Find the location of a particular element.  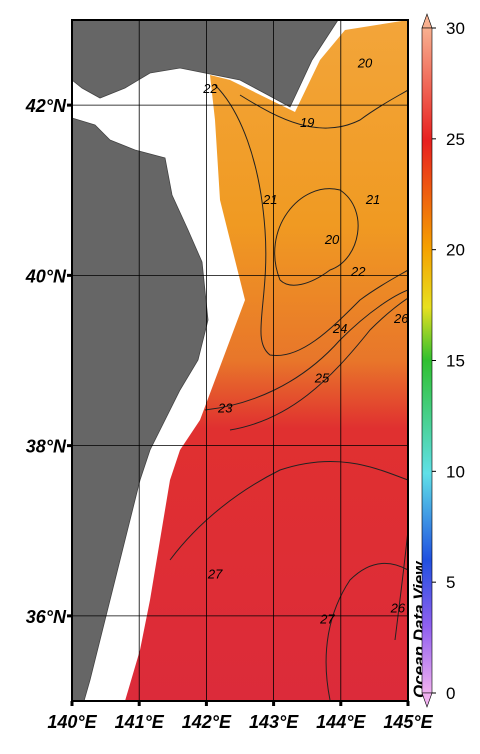

lon-tick-label: 141°E is located at coordinates (140, 722).